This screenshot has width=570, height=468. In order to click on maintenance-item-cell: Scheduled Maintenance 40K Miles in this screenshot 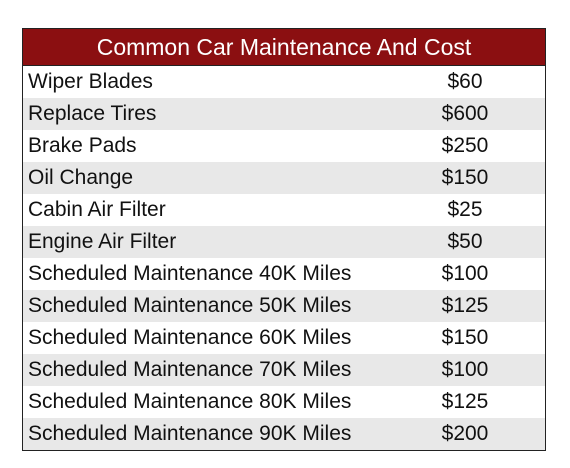, I will do `click(190, 273)`.